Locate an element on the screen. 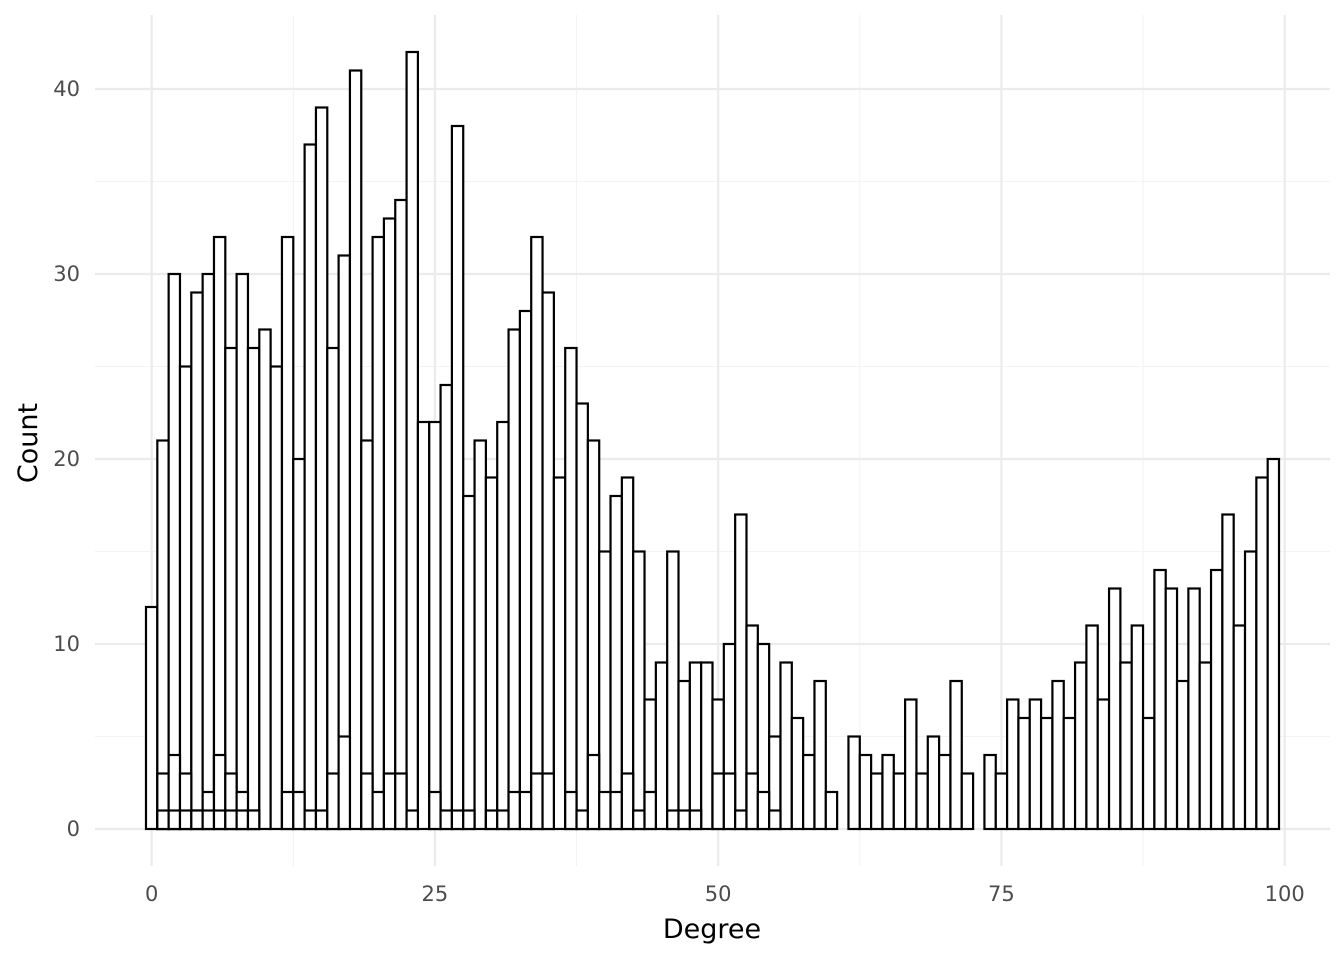  y-tick-label: 30 is located at coordinates (66, 274).